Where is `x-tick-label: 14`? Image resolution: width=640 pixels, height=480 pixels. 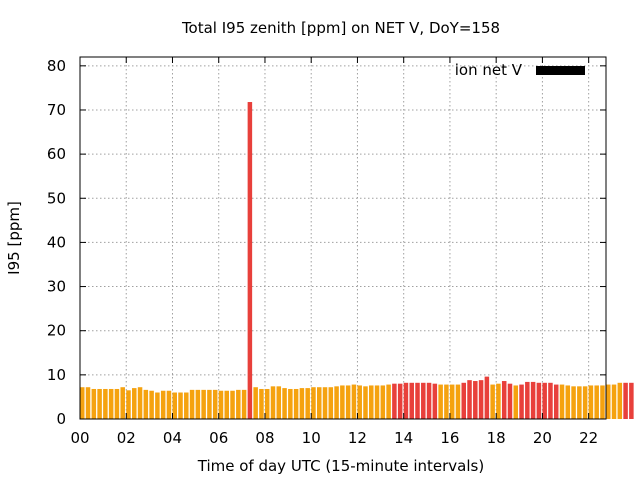 x-tick-label: 14 is located at coordinates (403, 438).